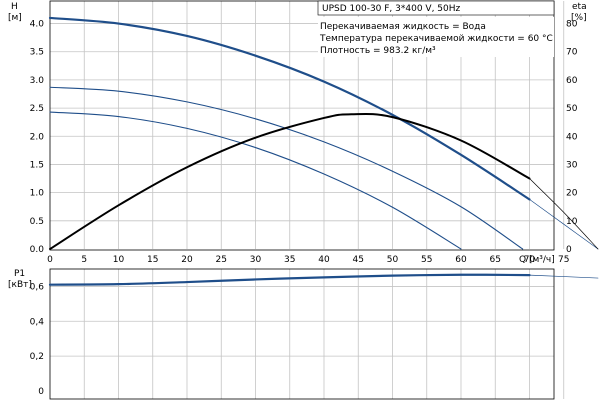 Image resolution: width=600 pixels, height=400 pixels. Describe the element at coordinates (537, 260) in the screenshot. I see `x-axis-label: Q [м³/ч]` at that location.